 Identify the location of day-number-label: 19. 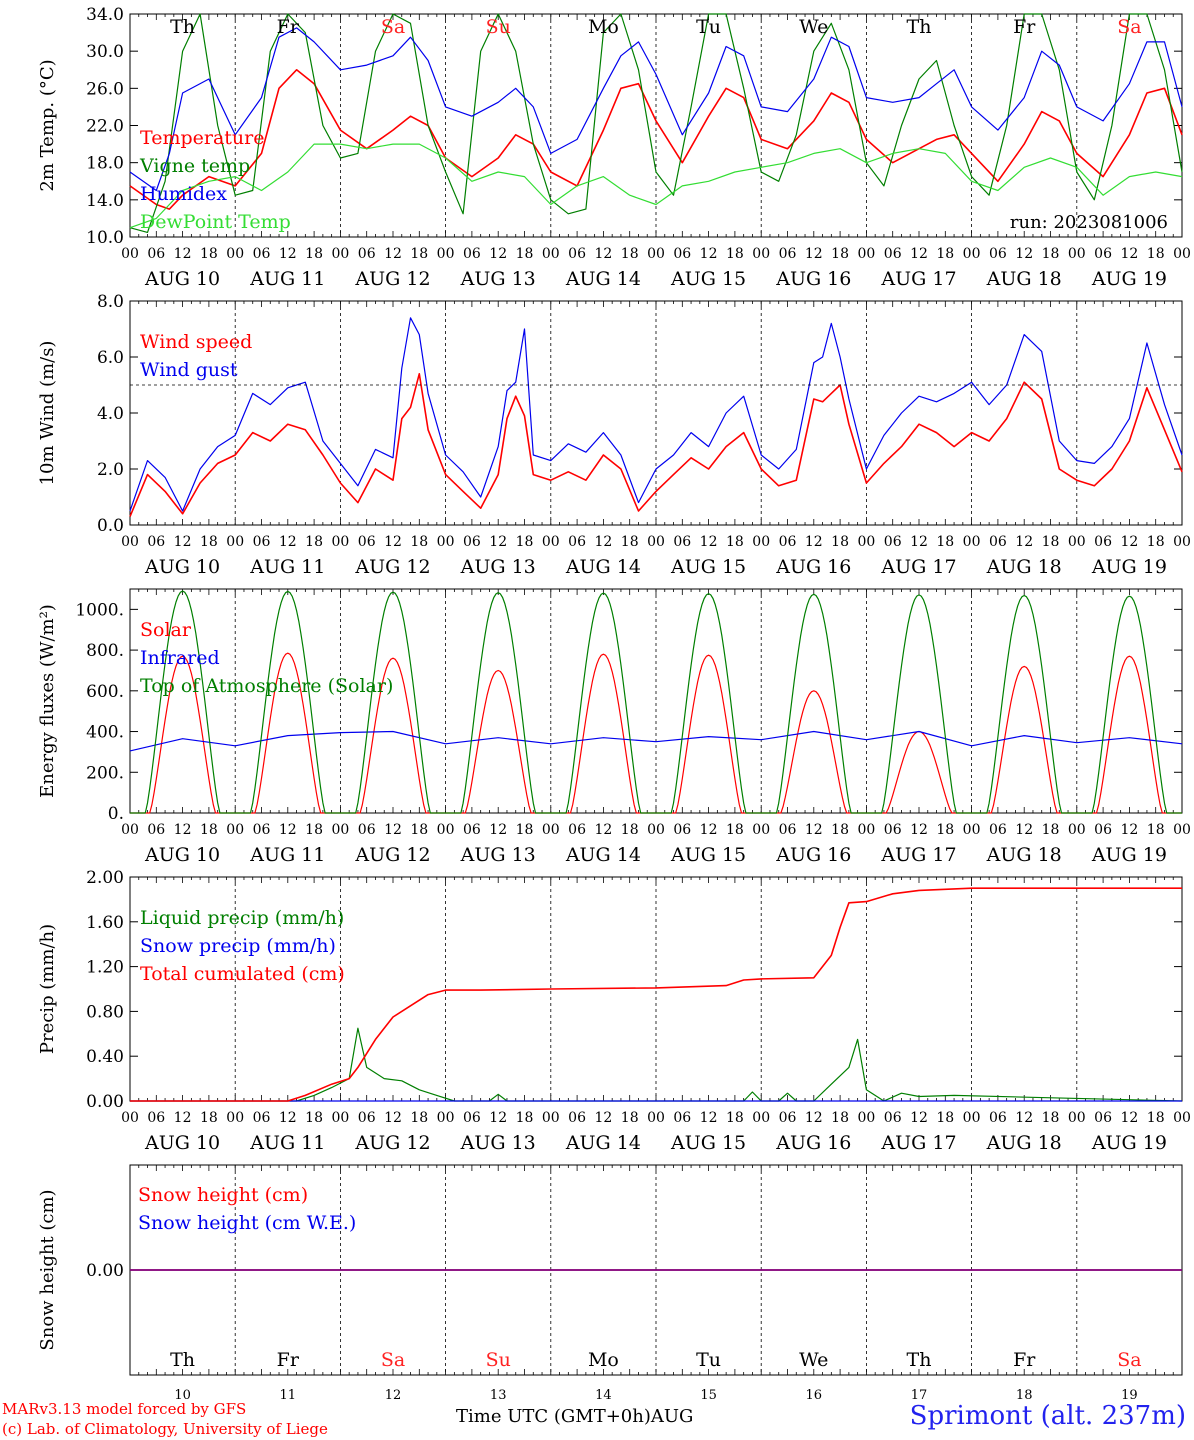
(1129, 1395).